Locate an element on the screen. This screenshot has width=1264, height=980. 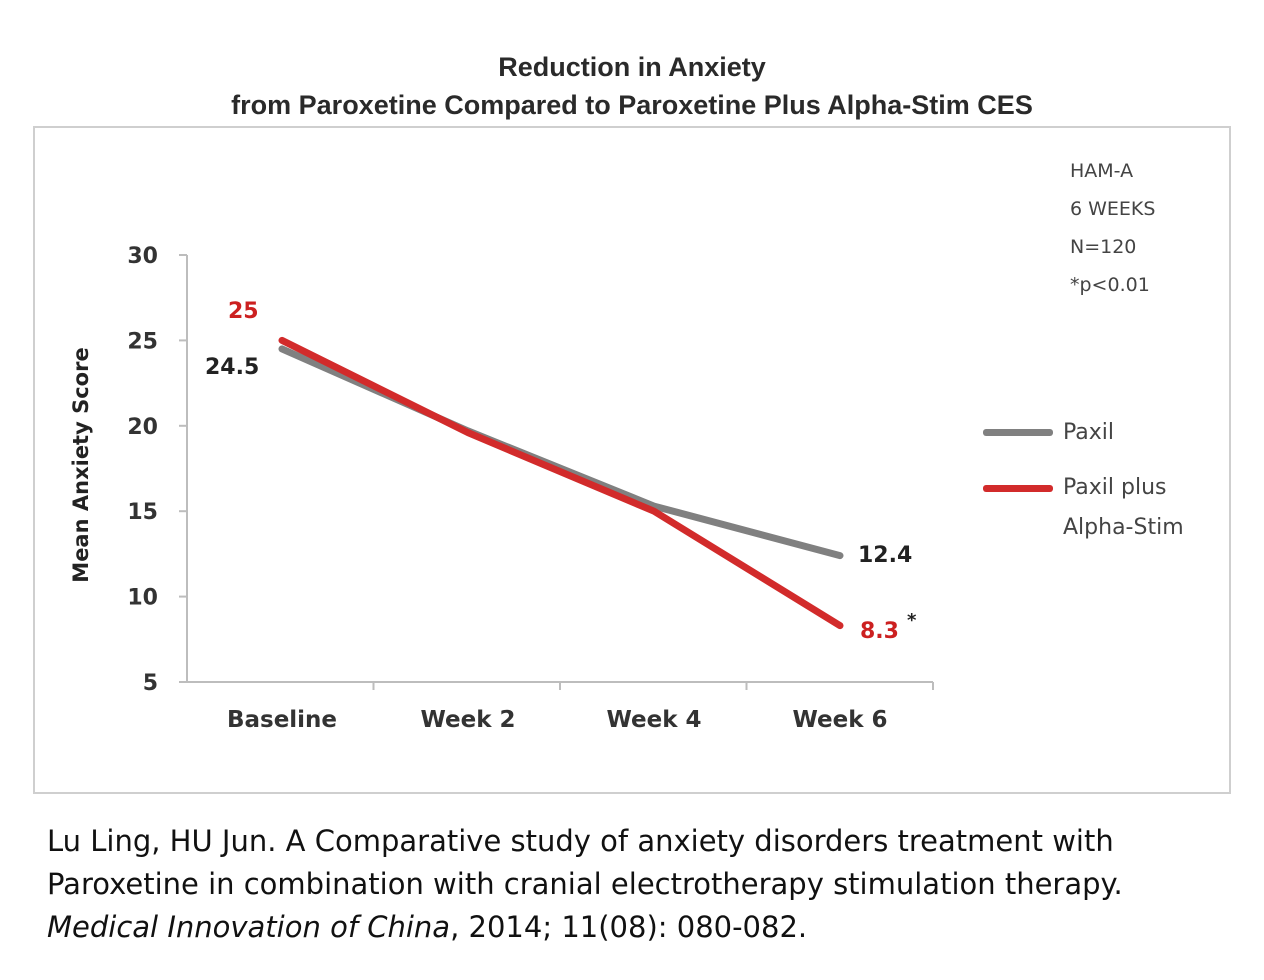
x-tick-label: Week 4 is located at coordinates (653, 720).